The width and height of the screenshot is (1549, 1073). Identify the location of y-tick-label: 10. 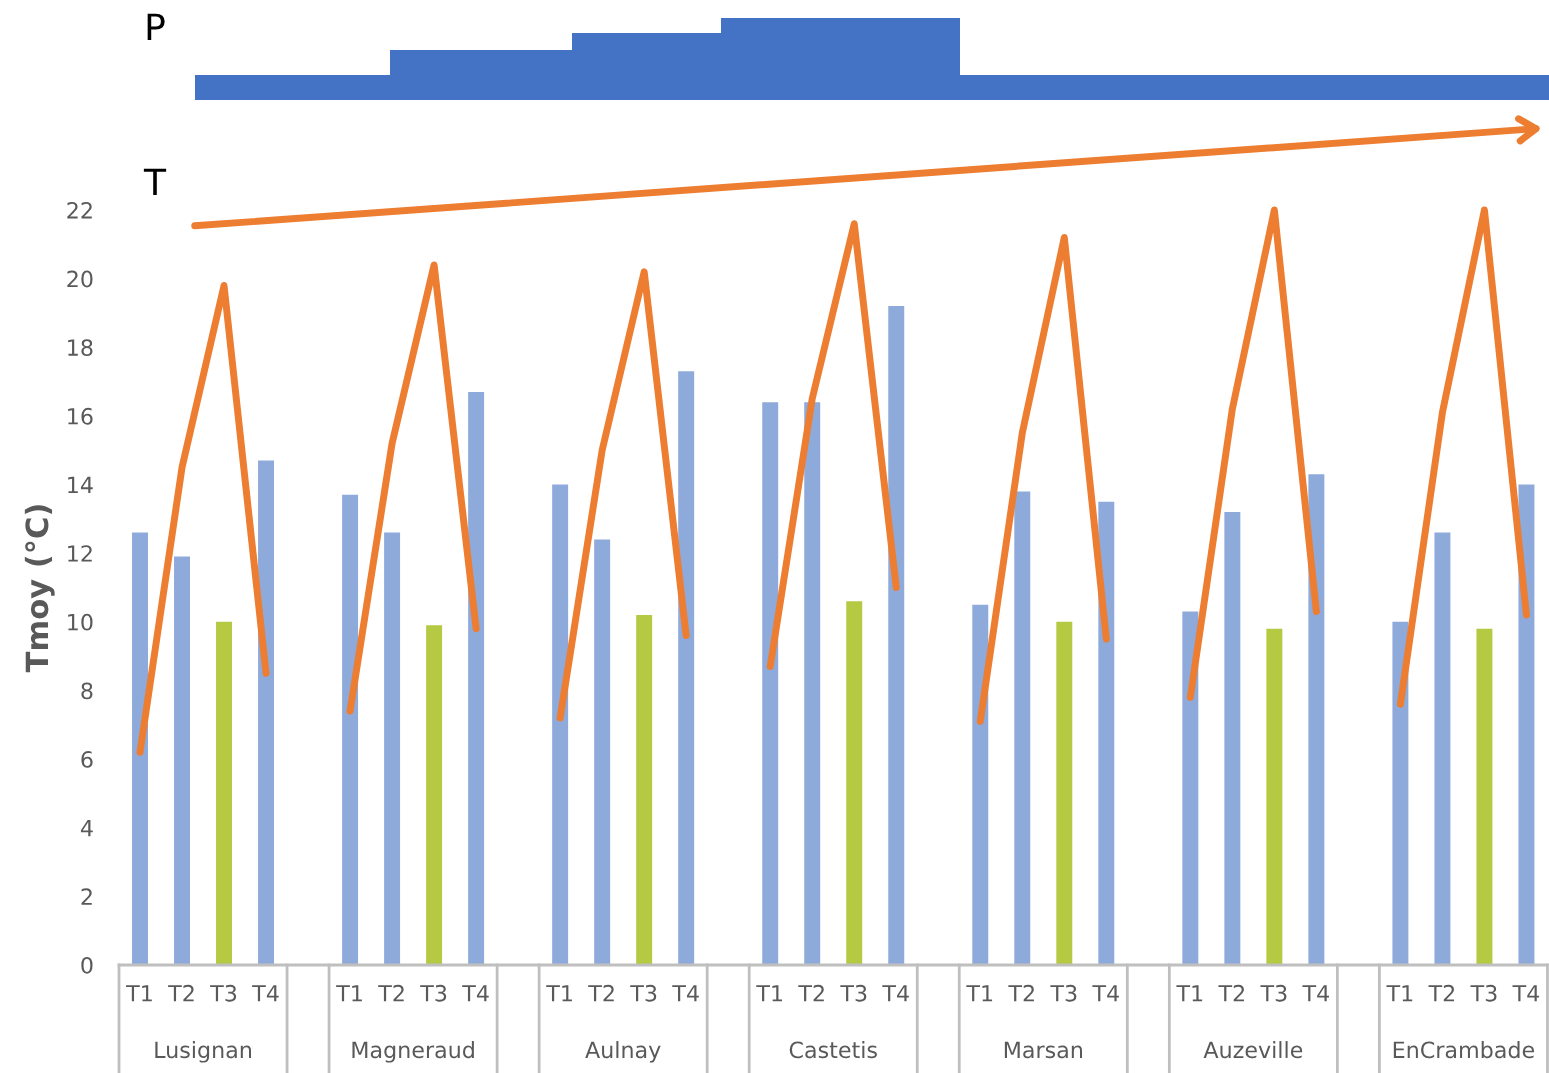
(80, 622).